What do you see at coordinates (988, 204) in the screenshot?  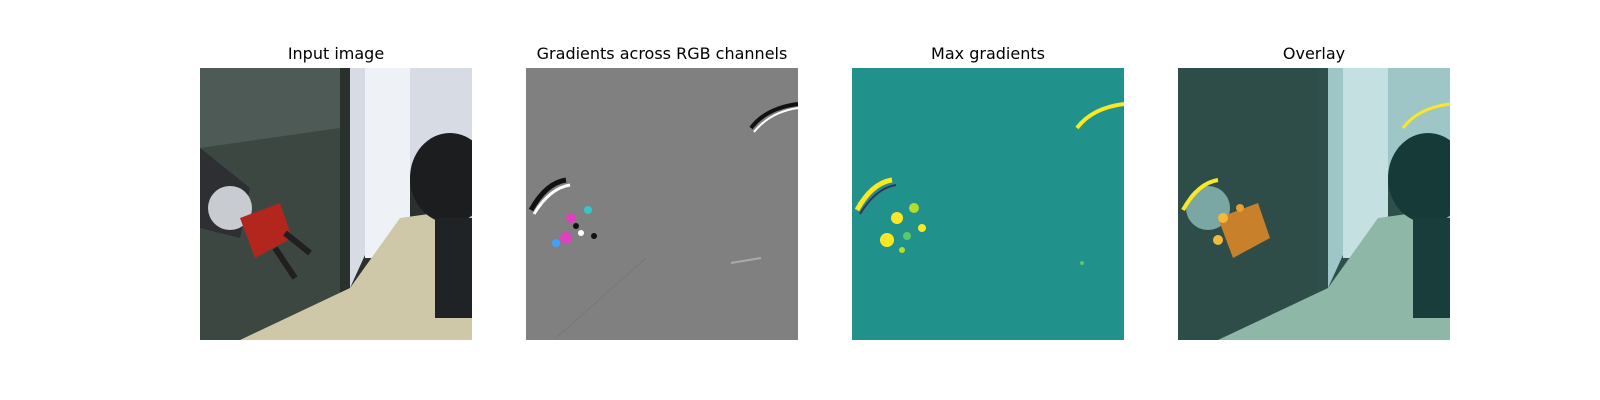 I see `max-gradient-heatmap` at bounding box center [988, 204].